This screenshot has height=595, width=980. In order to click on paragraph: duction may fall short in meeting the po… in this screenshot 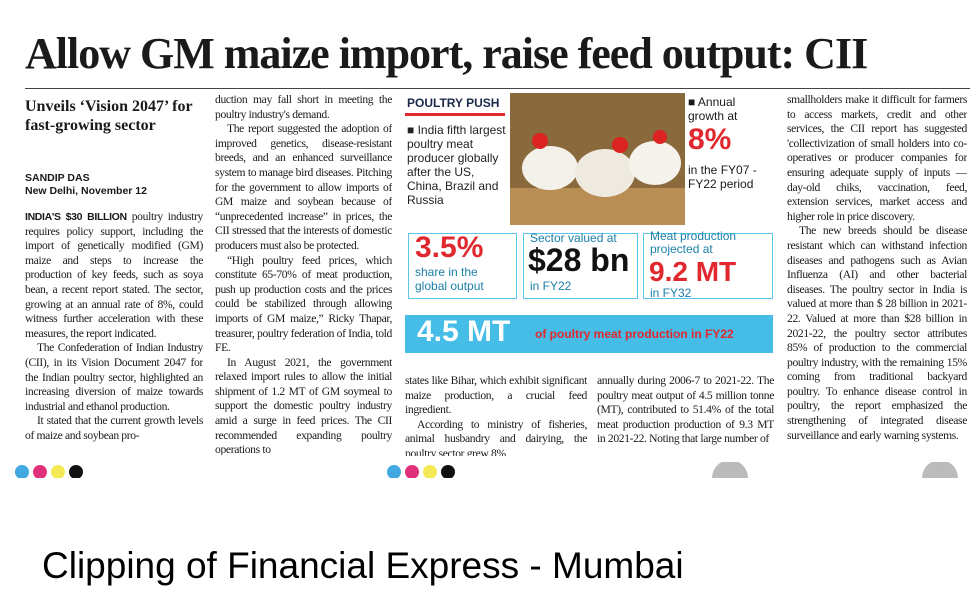, I will do `click(303, 107)`.